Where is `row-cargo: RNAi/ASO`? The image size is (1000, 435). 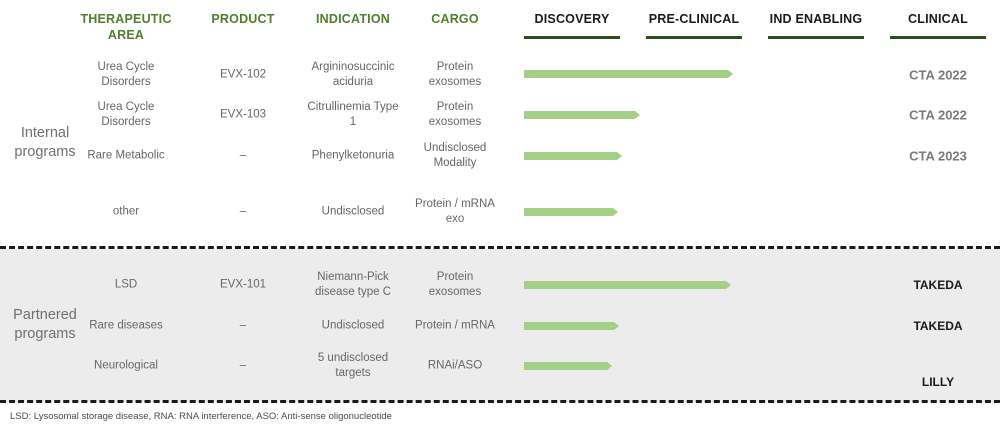
row-cargo: RNAi/ASO is located at coordinates (455, 365).